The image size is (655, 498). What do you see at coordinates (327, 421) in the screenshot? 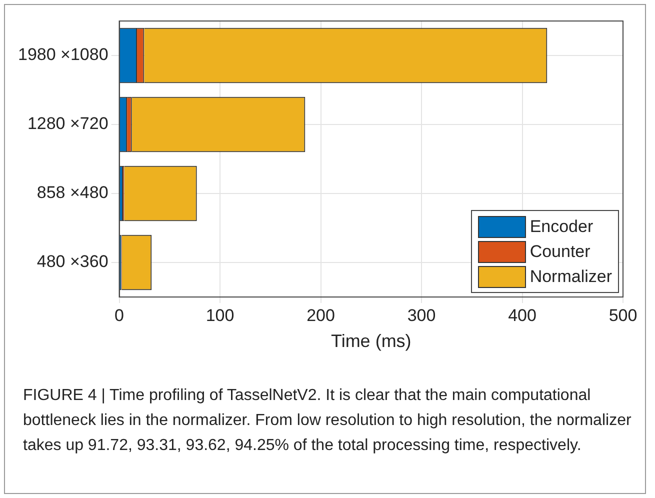
I see `caption: FIGURE 4 | Time profiling of TasselNetV2. It is clear that the main computational bottleneck lies in the normalizer. From low resolution to high resolution, the normalizer takes up 91.72, 93.31, 93.62, 94.25% of the total processing time, respectively.` at bounding box center [327, 421].